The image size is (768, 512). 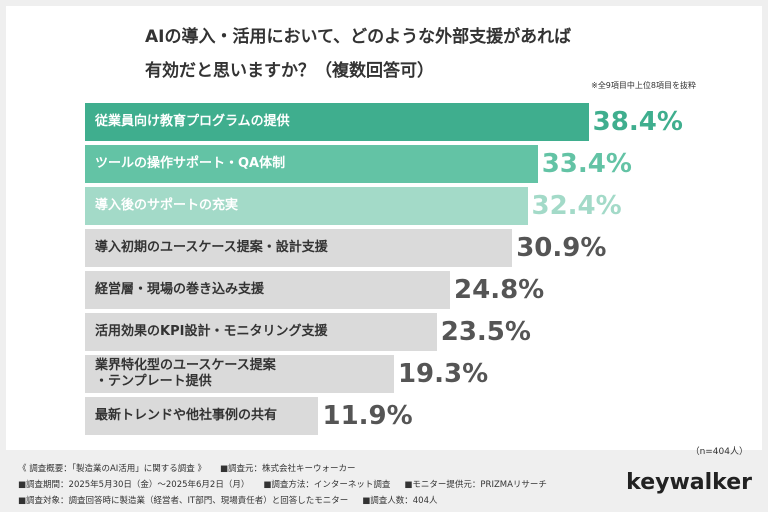 What do you see at coordinates (134, 485) in the screenshot?
I see `footer-text: ■調査期間：2025年5月30日（金）〜2025年6月2日（月）` at bounding box center [134, 485].